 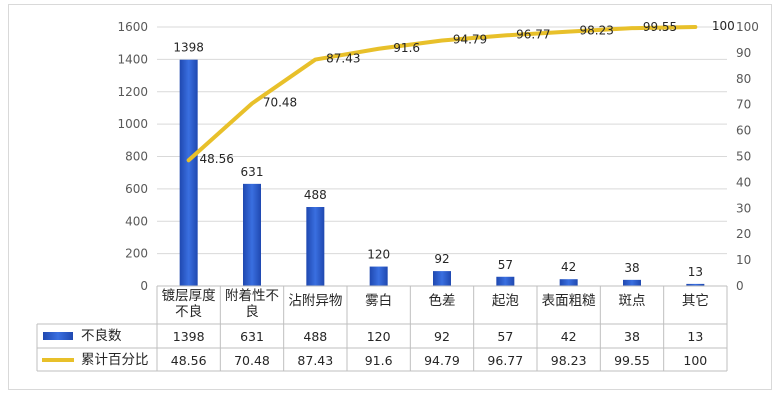 What do you see at coordinates (188, 48) in the screenshot?
I see `bar-data-label: 1398` at bounding box center [188, 48].